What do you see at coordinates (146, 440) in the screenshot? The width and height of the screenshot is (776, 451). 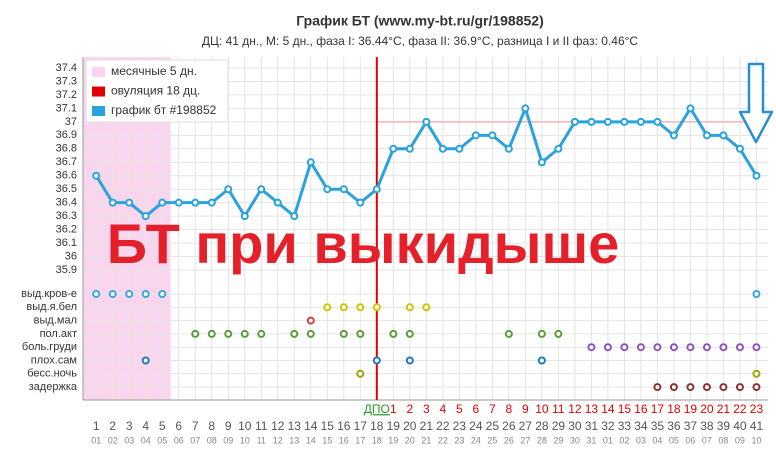 I see `date-label: 04` at bounding box center [146, 440].